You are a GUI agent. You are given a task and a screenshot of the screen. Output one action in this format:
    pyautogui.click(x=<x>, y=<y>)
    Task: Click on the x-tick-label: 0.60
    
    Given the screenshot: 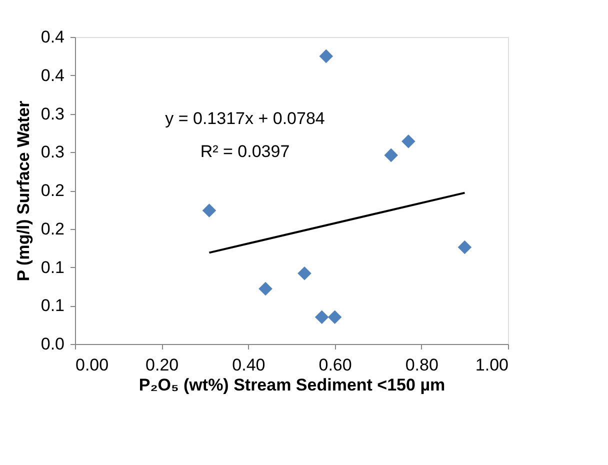 What is the action you would take?
    pyautogui.click(x=335, y=365)
    